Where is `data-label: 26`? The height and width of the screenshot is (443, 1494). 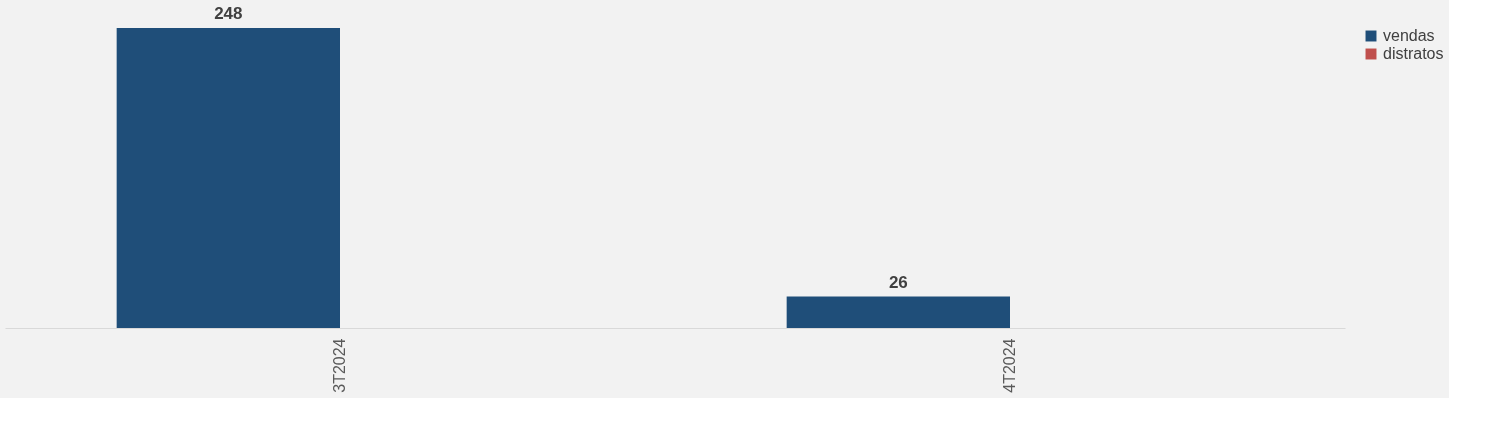 data-label: 26 is located at coordinates (898, 282).